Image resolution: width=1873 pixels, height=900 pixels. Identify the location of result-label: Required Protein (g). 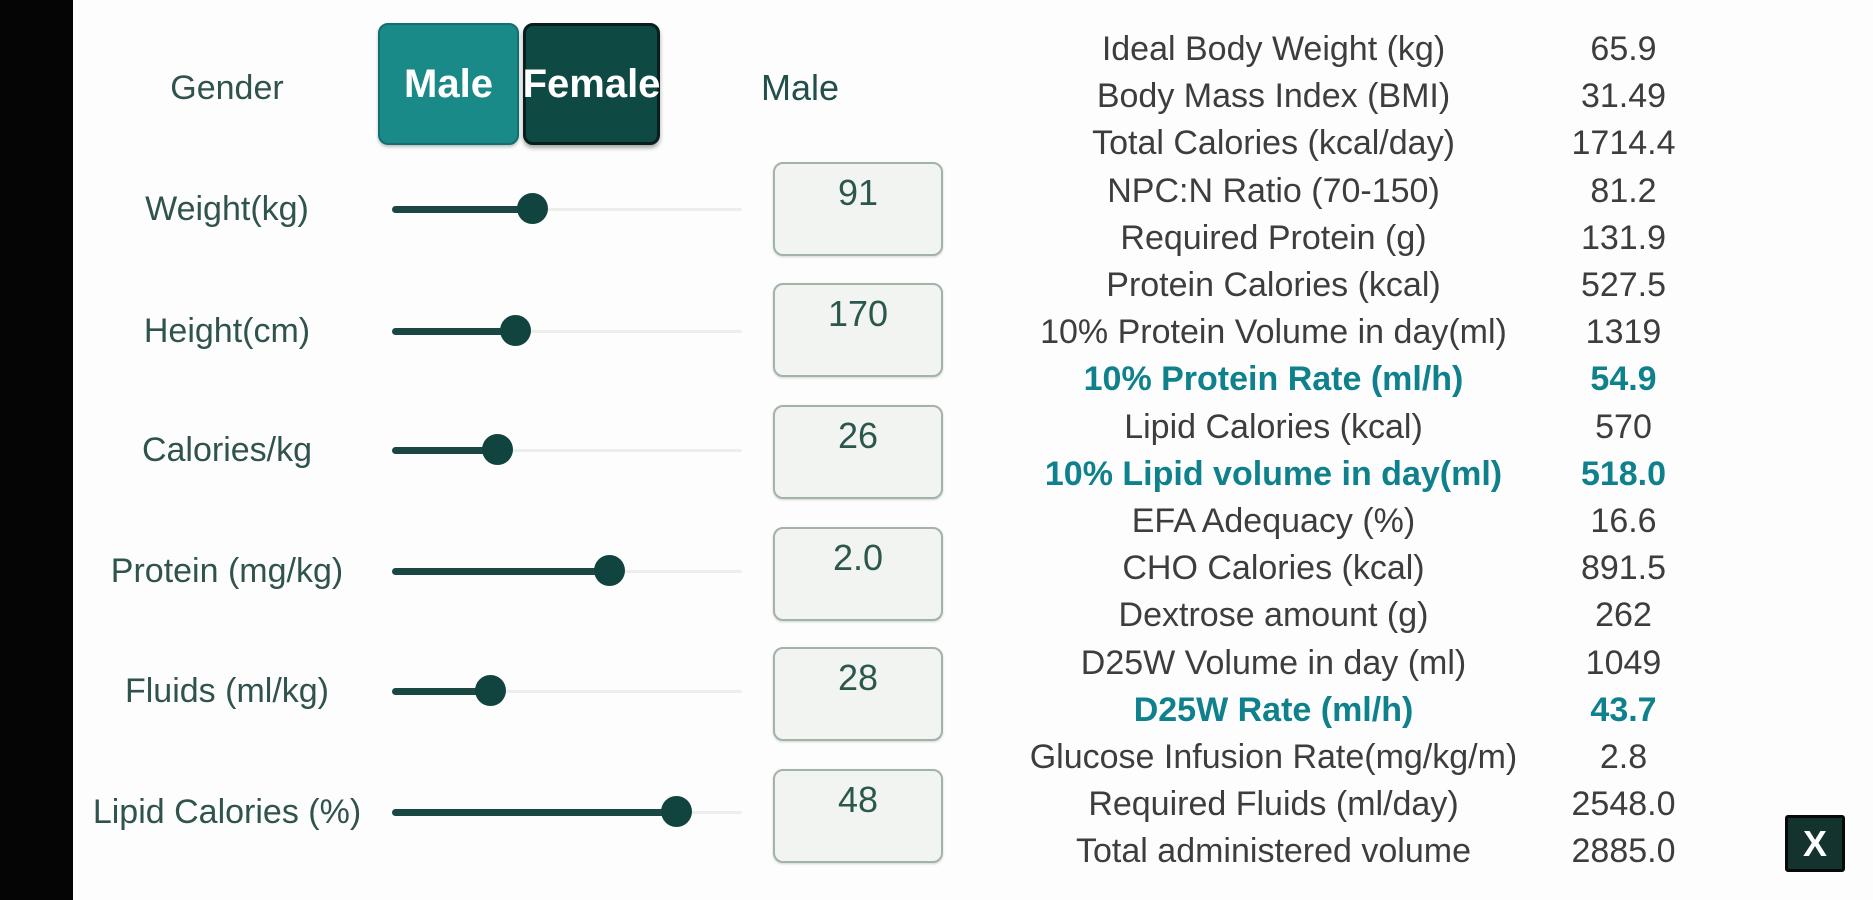
(1273, 237).